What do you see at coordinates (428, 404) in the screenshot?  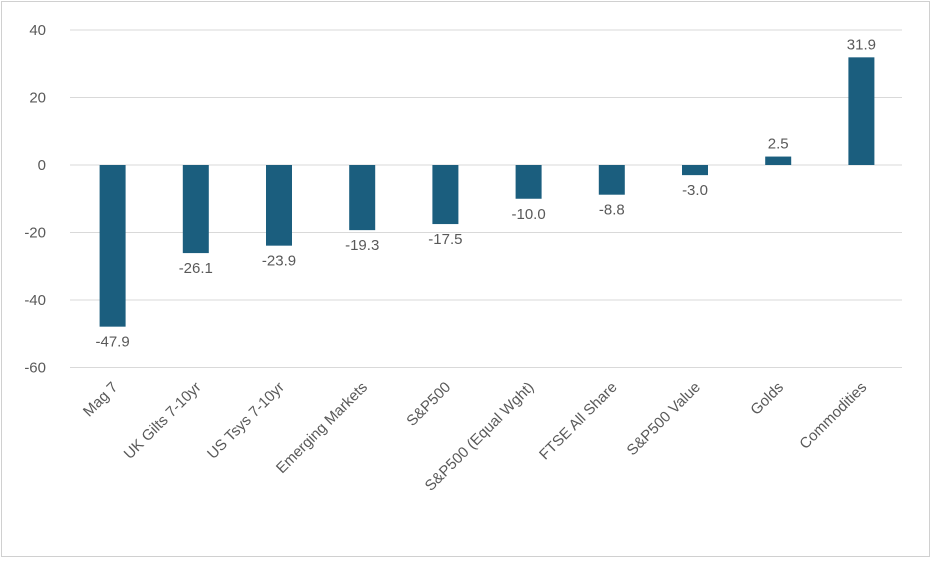 I see `category-label: S&P500` at bounding box center [428, 404].